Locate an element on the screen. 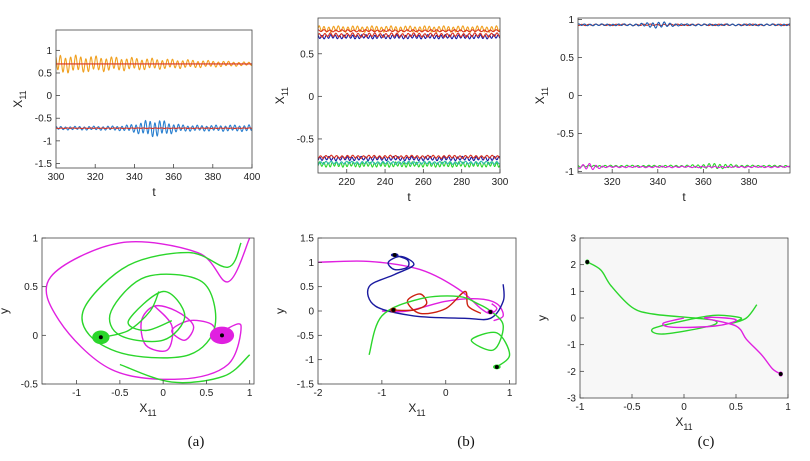 The width and height of the screenshot is (810, 461). x-tick-label: 260 is located at coordinates (423, 182).